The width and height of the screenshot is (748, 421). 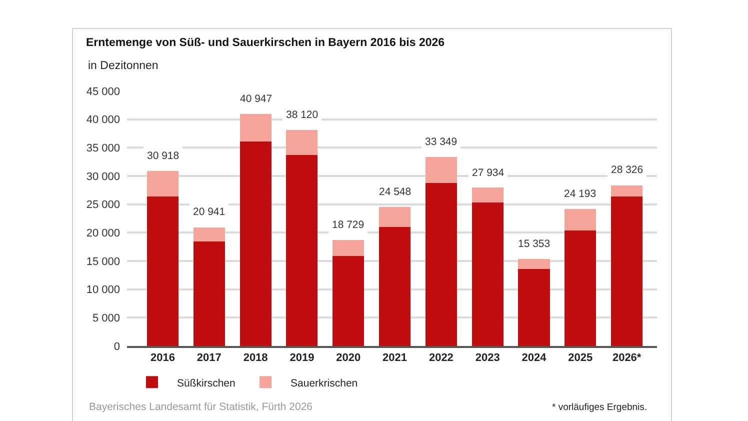 What do you see at coordinates (627, 358) in the screenshot?
I see `x-tick-label: 2026*` at bounding box center [627, 358].